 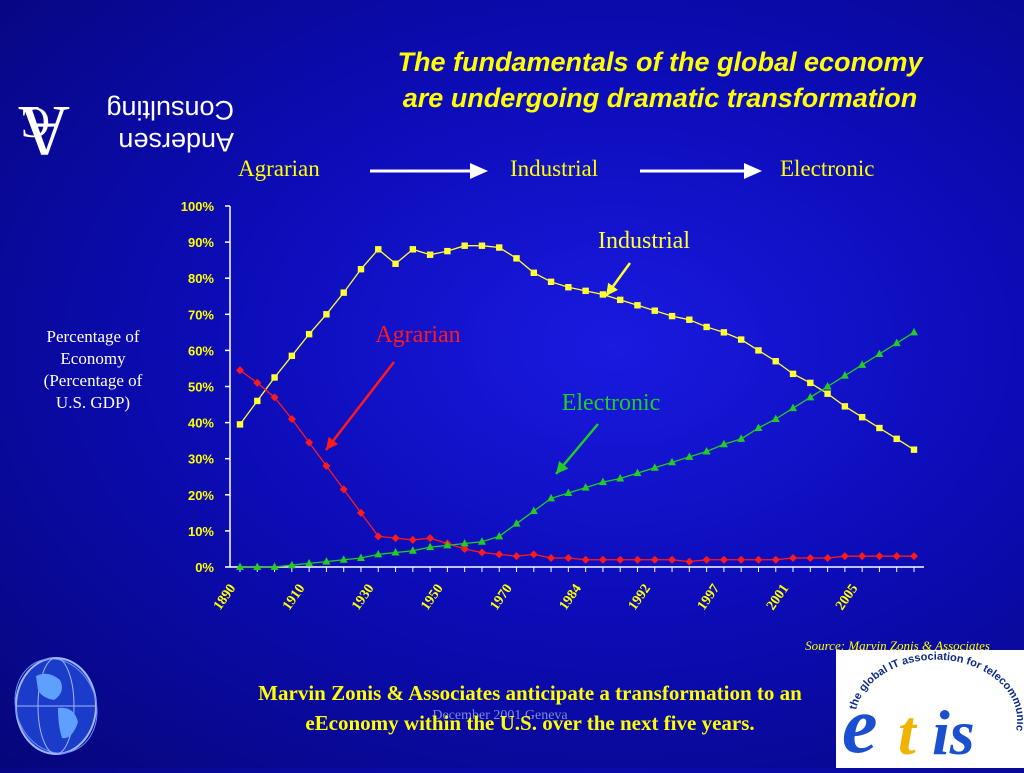 What do you see at coordinates (479, 171) in the screenshot?
I see `stage-arrow-1-head` at bounding box center [479, 171].